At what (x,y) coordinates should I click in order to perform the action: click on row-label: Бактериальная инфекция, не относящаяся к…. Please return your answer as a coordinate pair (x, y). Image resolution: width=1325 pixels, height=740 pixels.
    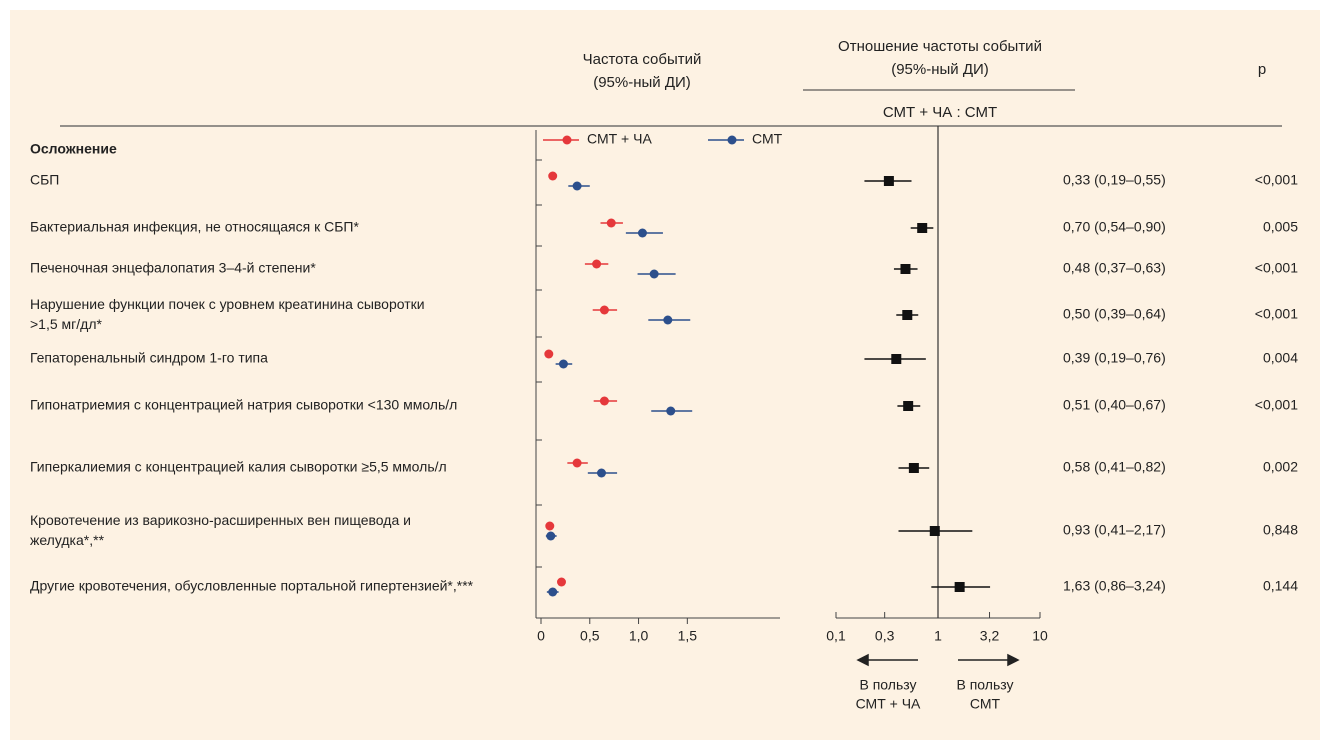
    Looking at the image, I should click on (194, 227).